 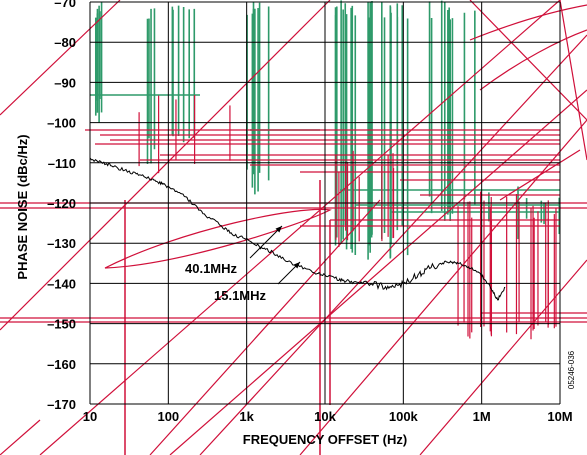 What do you see at coordinates (62, 163) in the screenshot?
I see `y-tick-label: –110` at bounding box center [62, 163].